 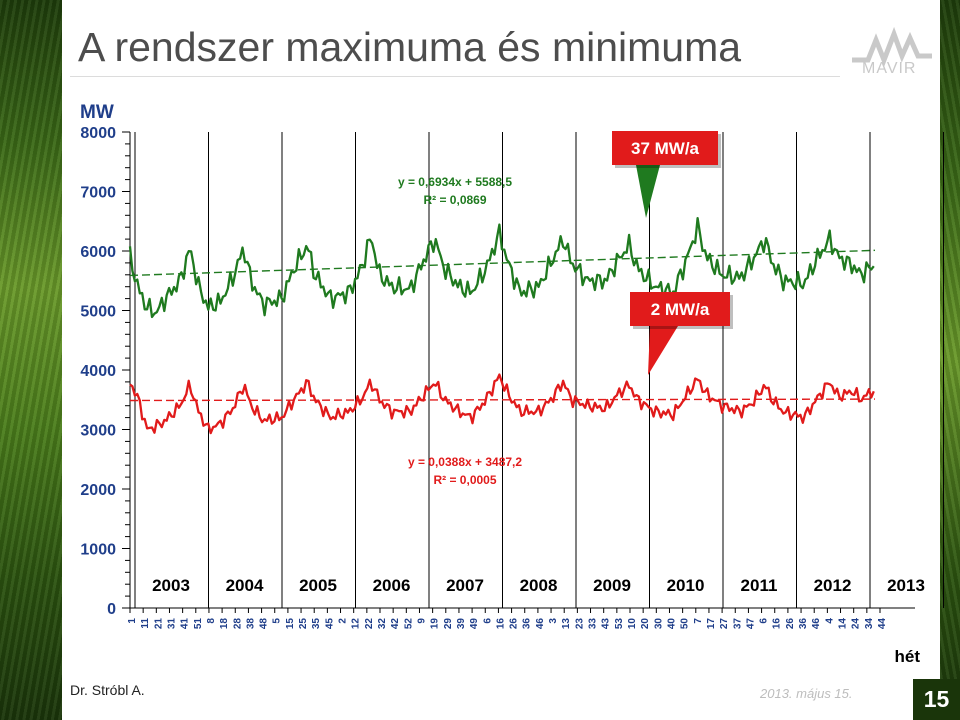 What do you see at coordinates (303, 624) in the screenshot?
I see `x-tick-label: 25` at bounding box center [303, 624].